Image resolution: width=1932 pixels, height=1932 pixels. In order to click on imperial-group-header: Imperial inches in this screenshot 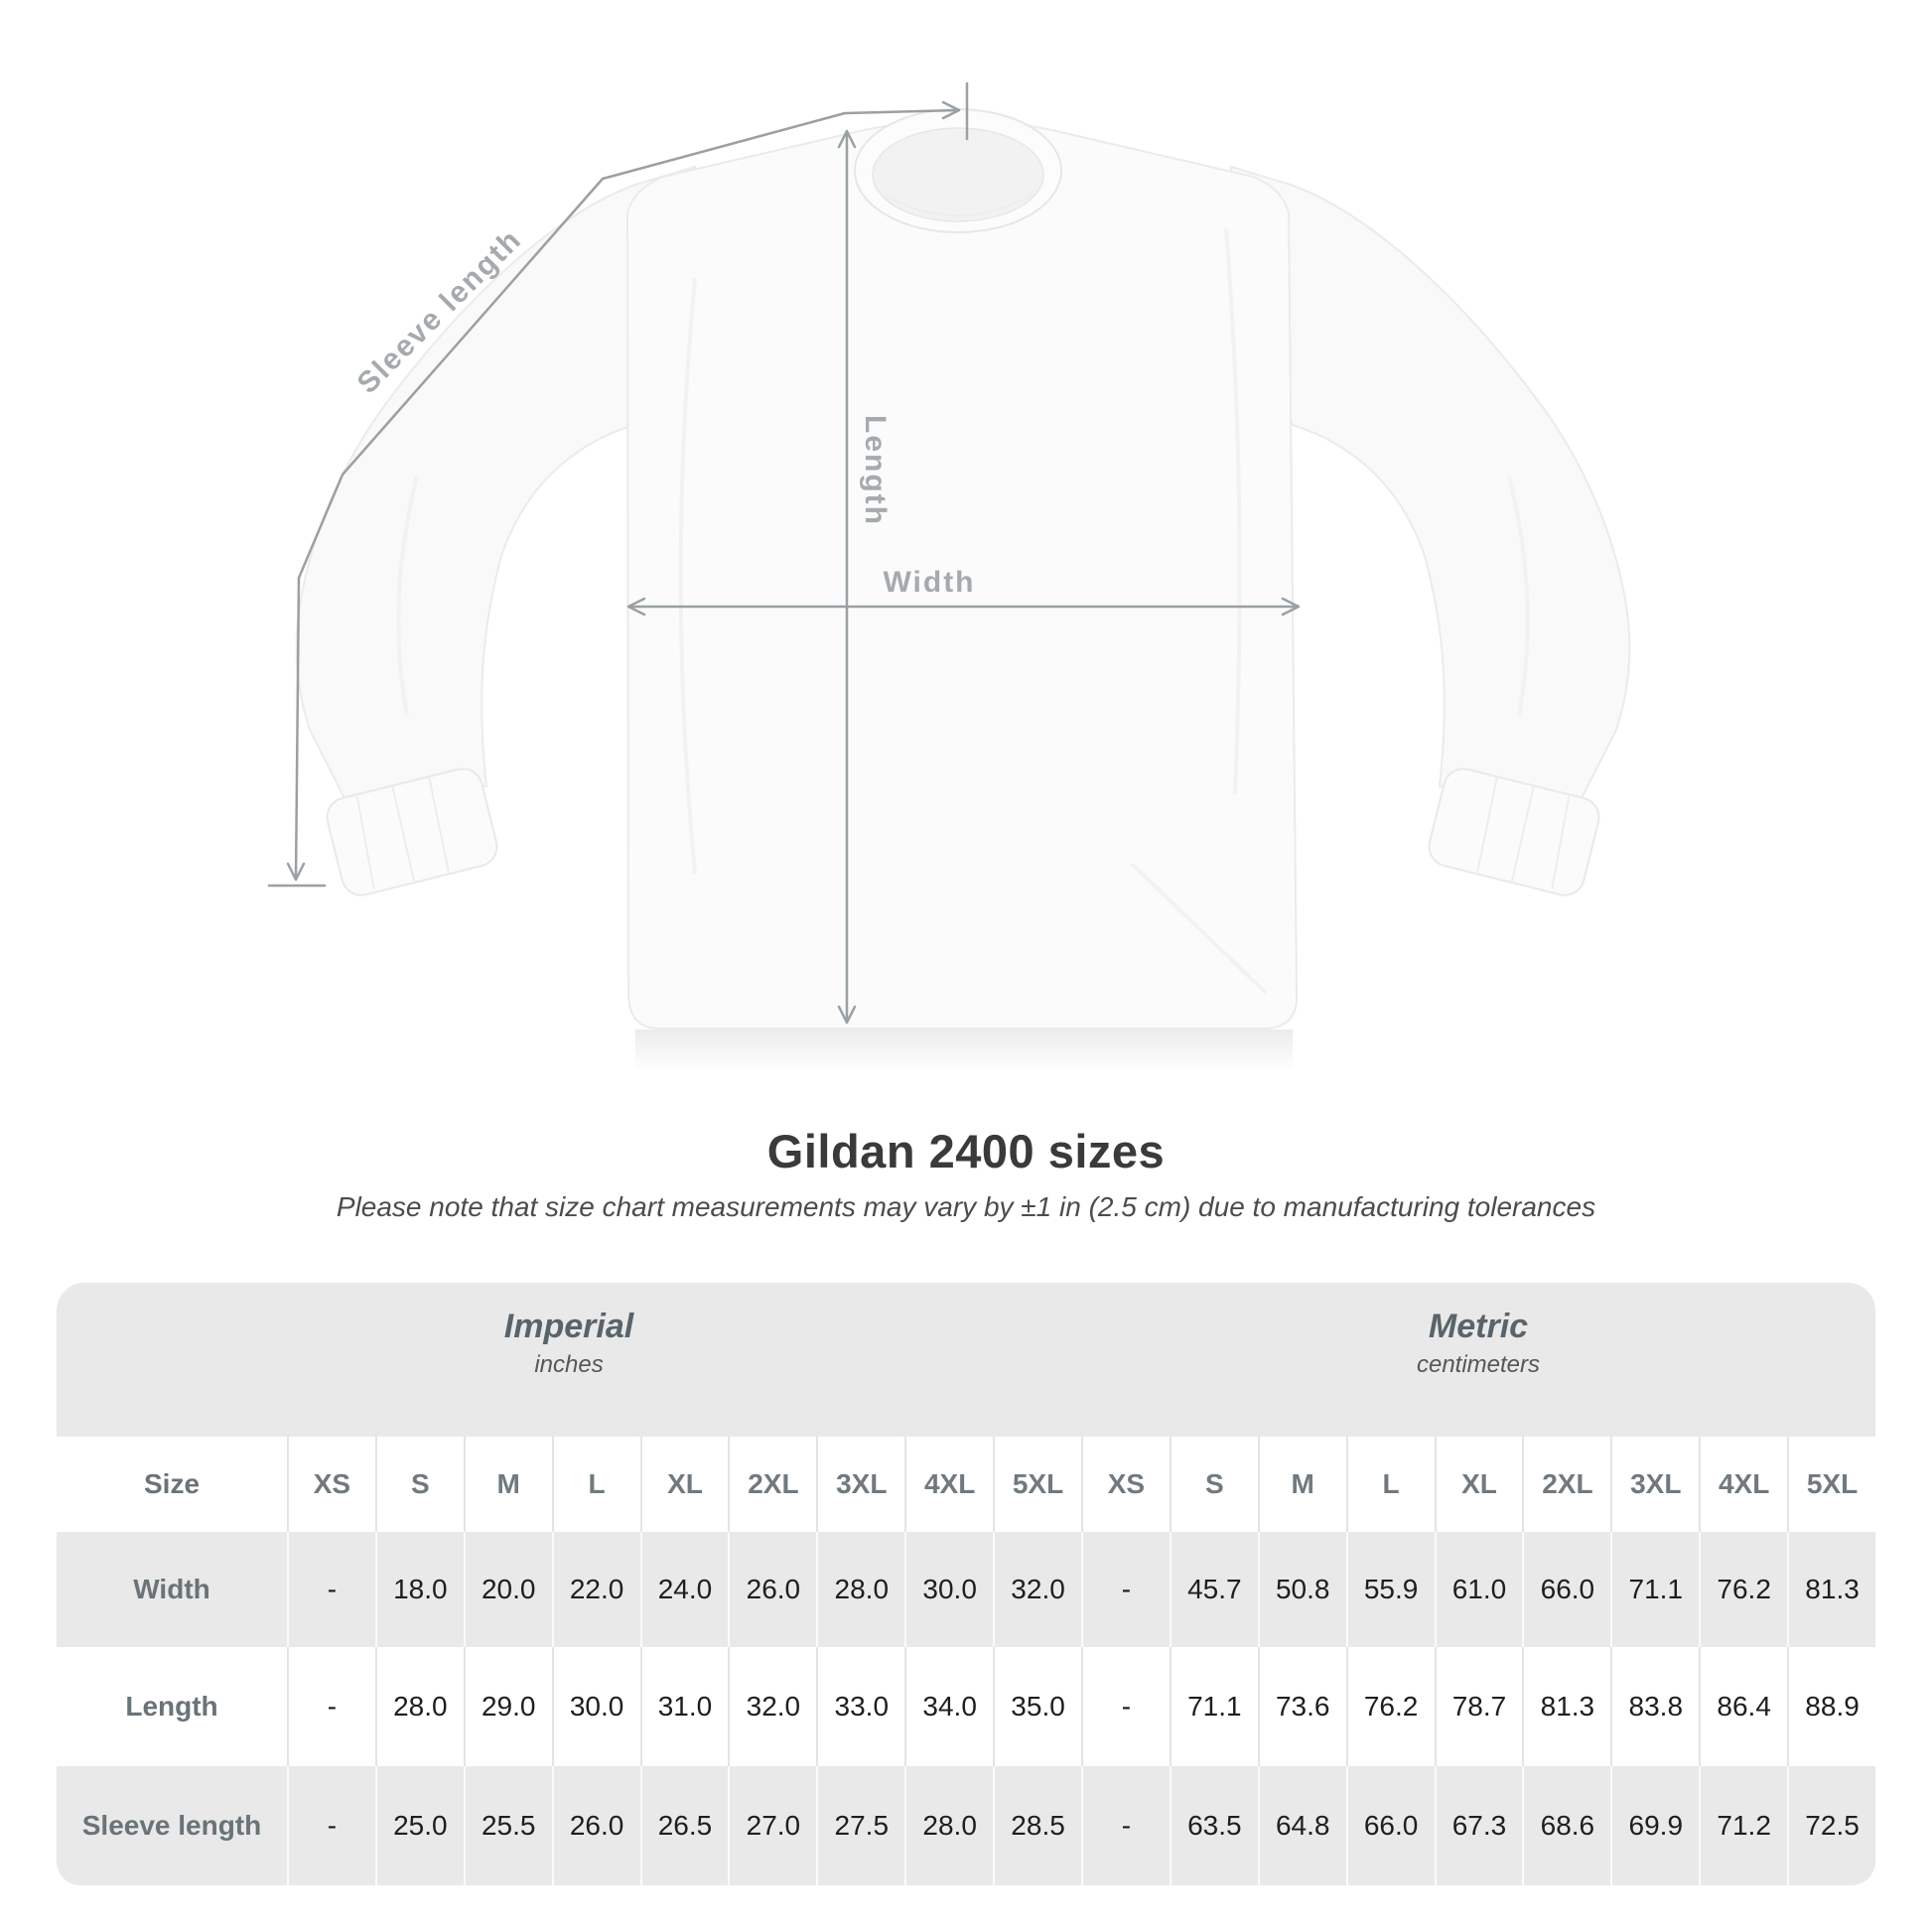, I will do `click(569, 1360)`.